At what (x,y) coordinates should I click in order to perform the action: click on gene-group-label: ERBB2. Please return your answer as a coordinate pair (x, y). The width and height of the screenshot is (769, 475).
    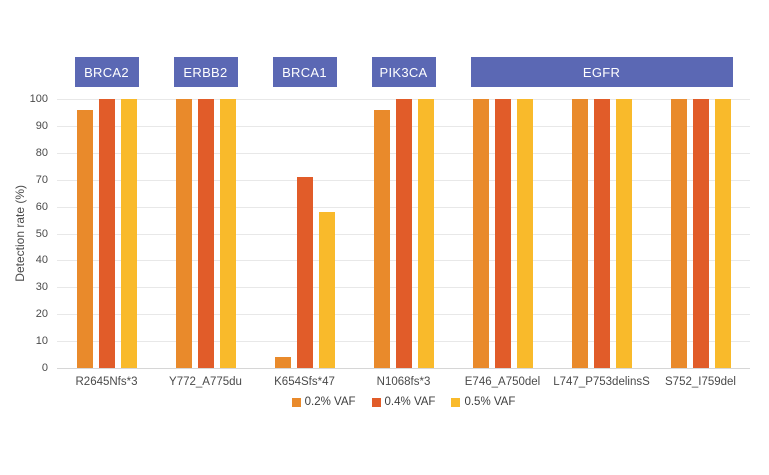
    Looking at the image, I should click on (205, 72).